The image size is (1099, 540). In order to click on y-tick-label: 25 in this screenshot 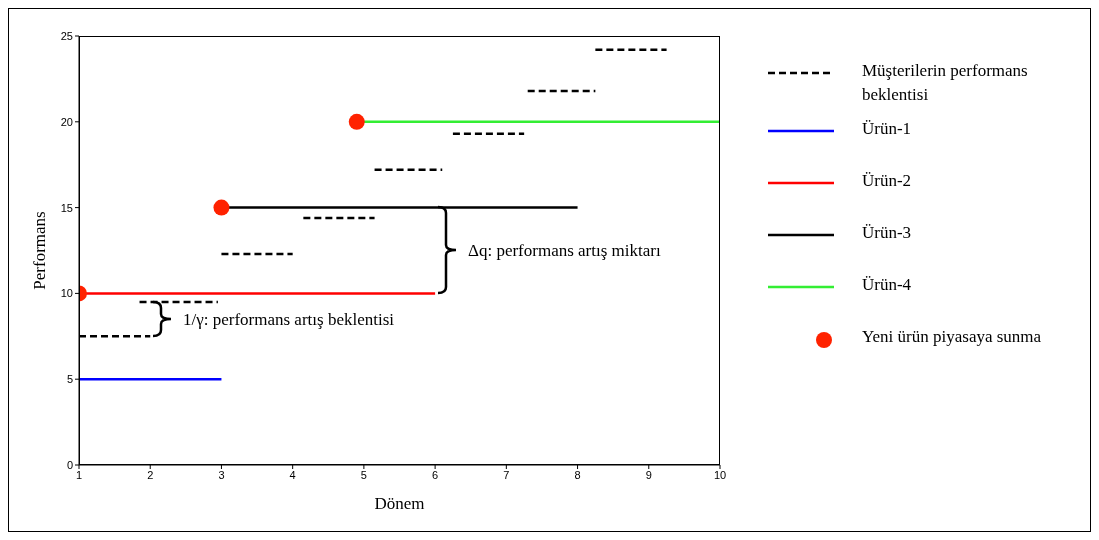, I will do `click(66, 35)`.